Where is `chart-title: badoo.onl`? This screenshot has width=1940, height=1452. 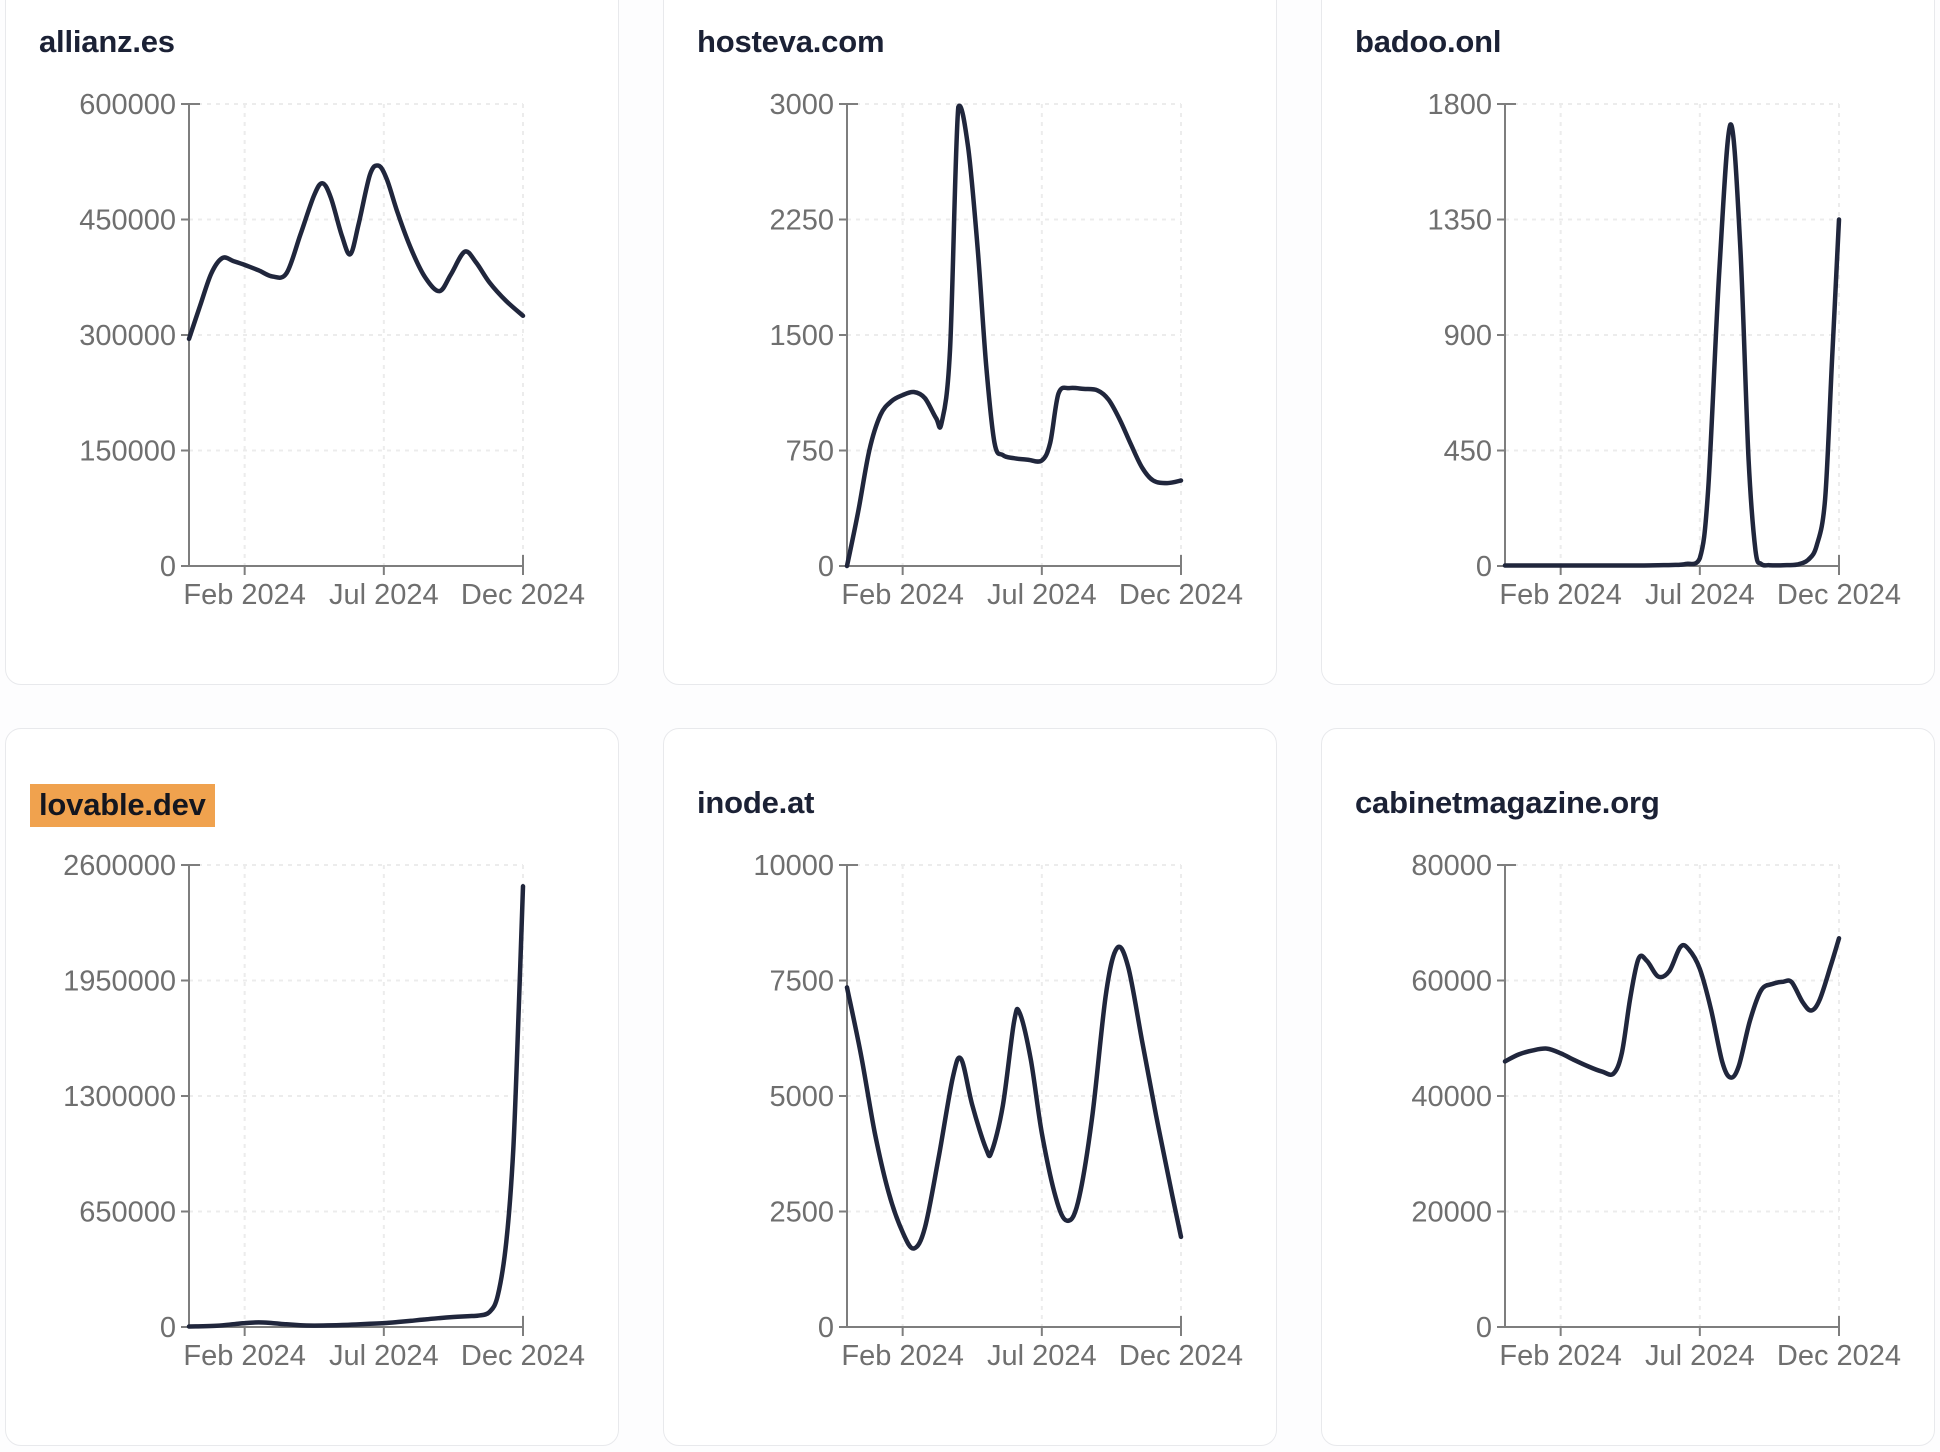
chart-title: badoo.onl is located at coordinates (1628, 30).